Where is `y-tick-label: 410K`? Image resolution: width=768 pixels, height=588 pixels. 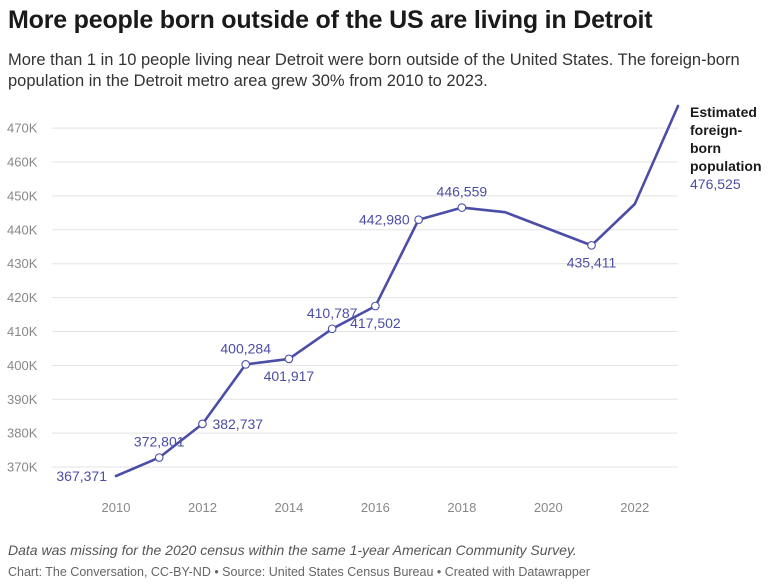 y-tick-label: 410K is located at coordinates (22, 331).